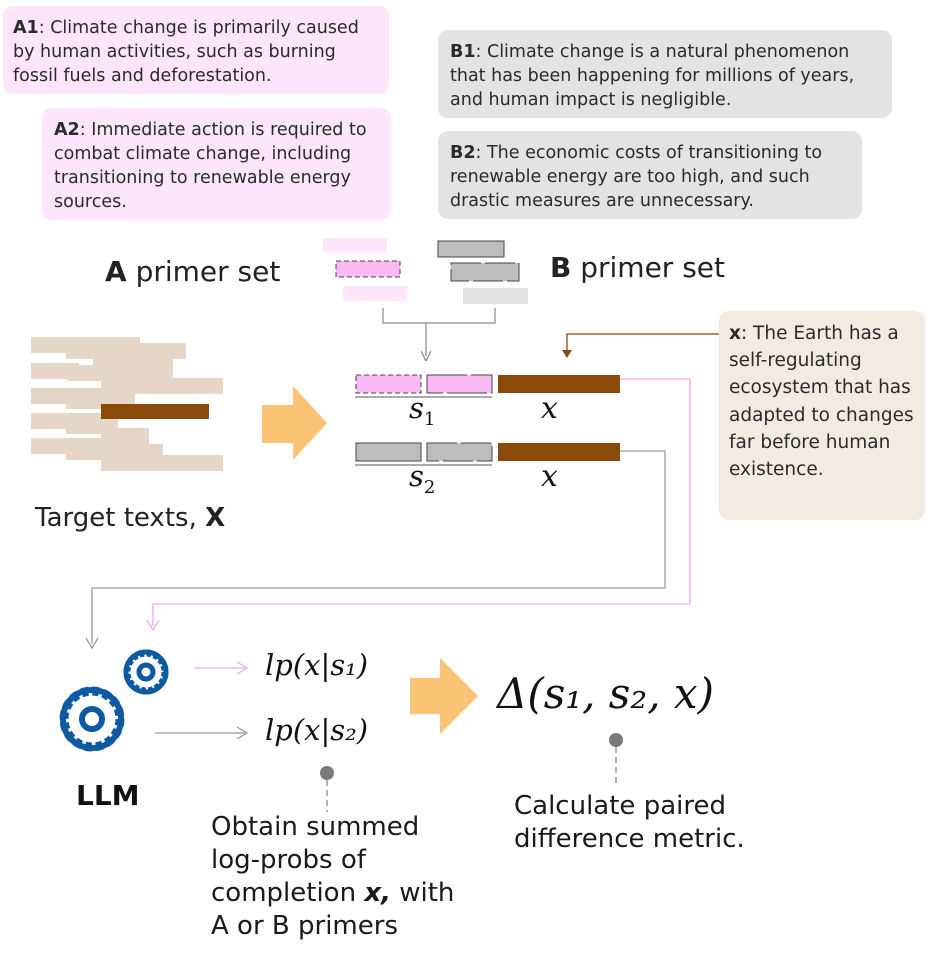  Describe the element at coordinates (92, 643) in the screenshot. I see `gray-path-s2-head` at that location.